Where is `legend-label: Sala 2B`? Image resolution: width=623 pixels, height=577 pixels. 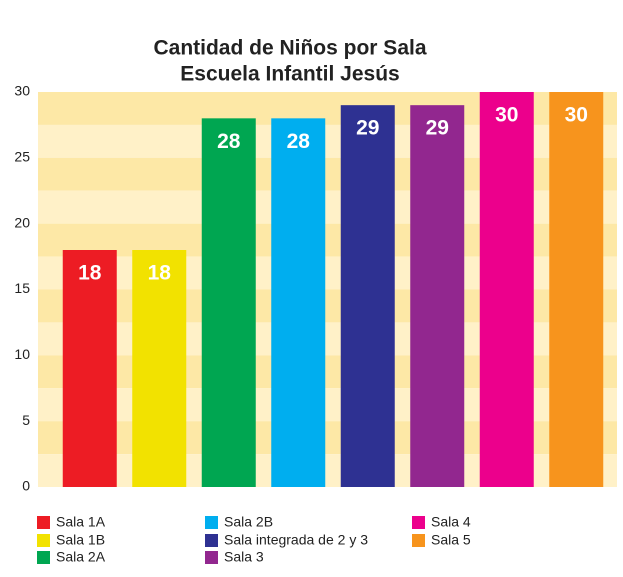
legend-label: Sala 2B is located at coordinates (248, 522).